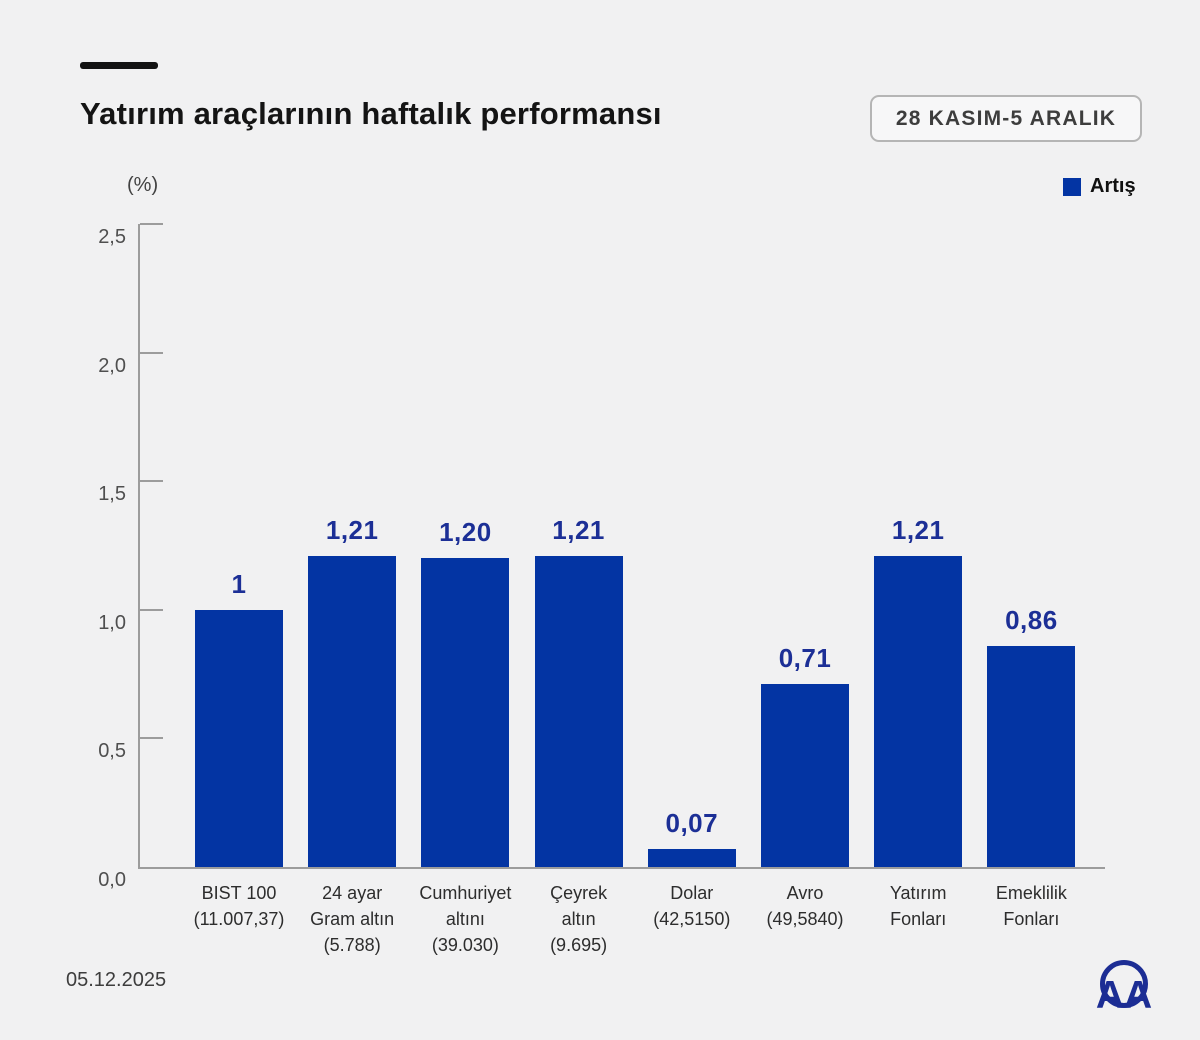 This screenshot has width=1200, height=1040. I want to click on category-label-line: (42,5150), so click(692, 919).